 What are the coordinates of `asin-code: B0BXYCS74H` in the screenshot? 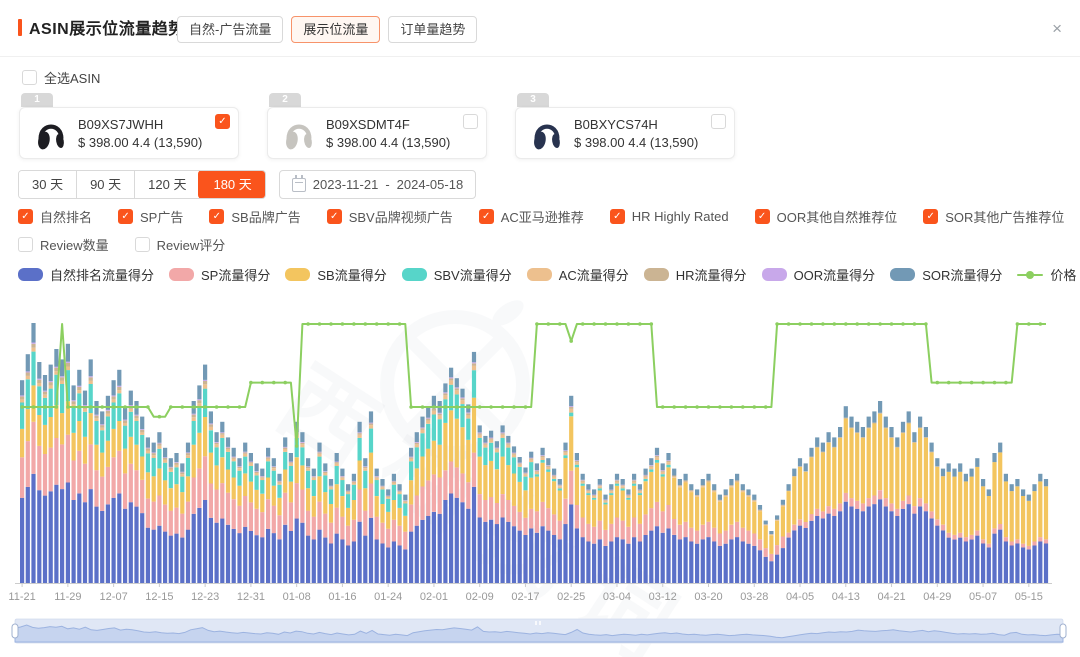 It's located at (616, 124).